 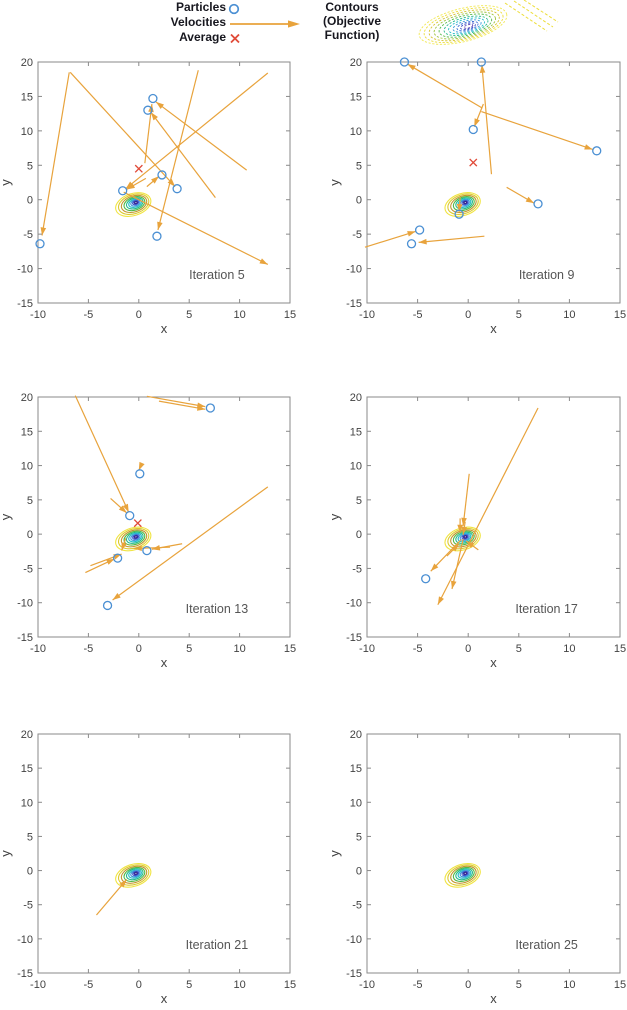 I want to click on legend-marker-labels: Particles Velocities Average, so click(x=113, y=22).